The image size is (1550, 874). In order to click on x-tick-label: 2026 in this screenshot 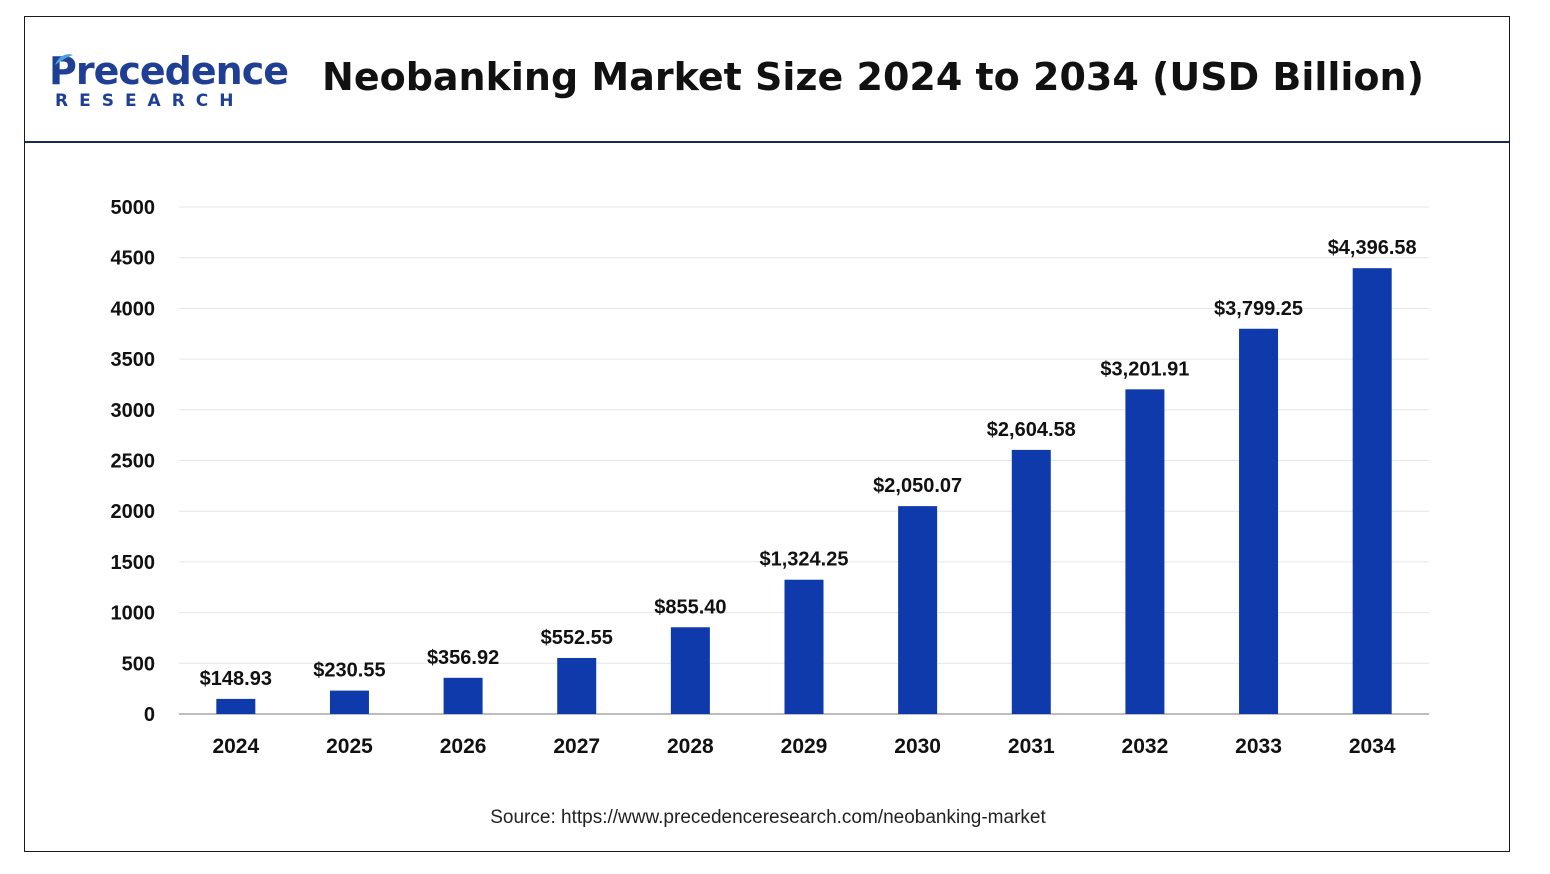, I will do `click(463, 746)`.